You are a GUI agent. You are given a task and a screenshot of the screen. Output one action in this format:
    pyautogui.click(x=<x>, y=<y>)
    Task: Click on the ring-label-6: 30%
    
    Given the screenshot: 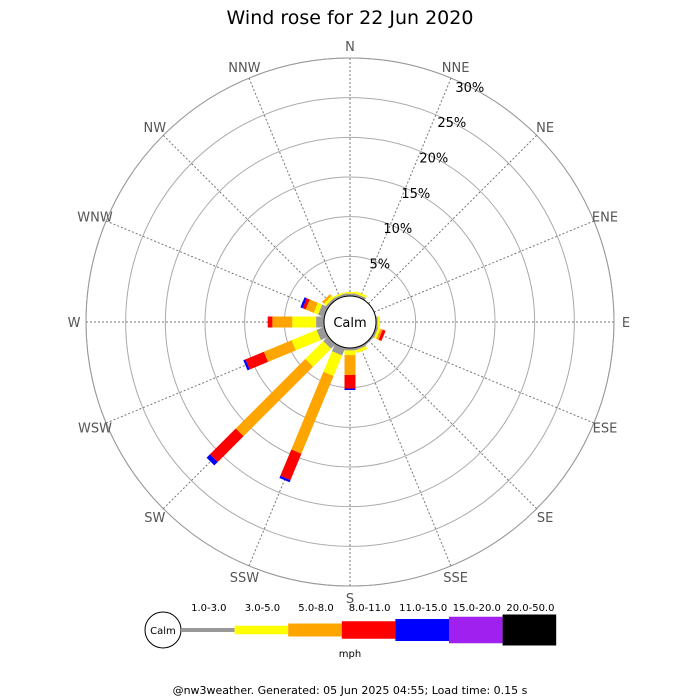 What is the action you would take?
    pyautogui.click(x=469, y=88)
    